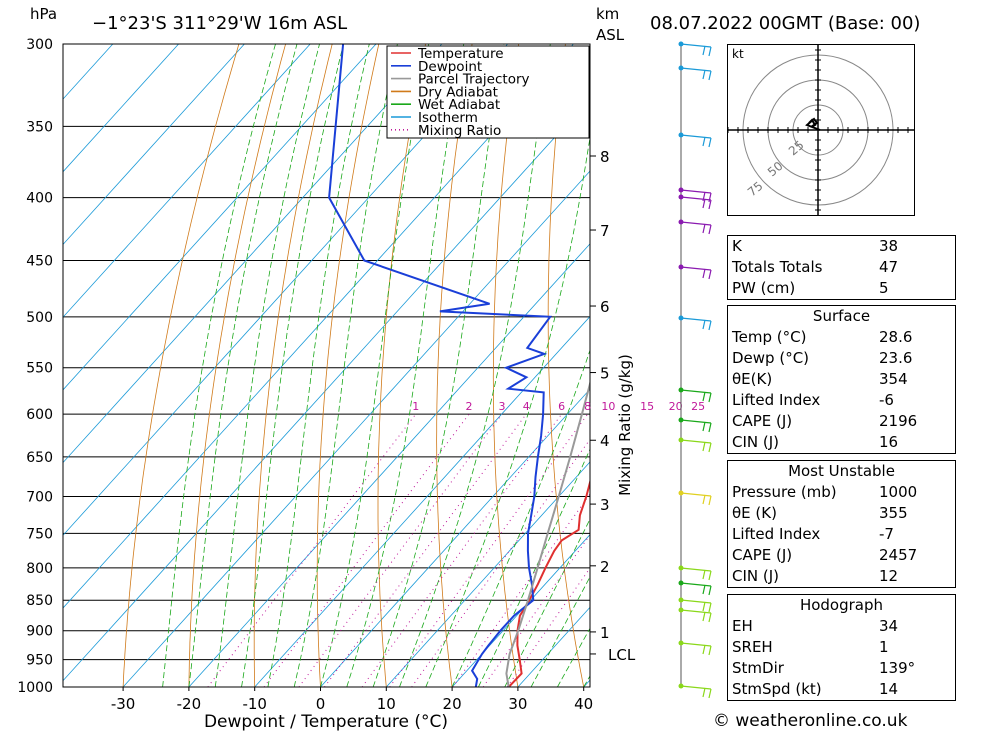 This screenshot has width=1000, height=733. What do you see at coordinates (587, 406) in the screenshot?
I see `mixing-ratio-label: 8` at bounding box center [587, 406].